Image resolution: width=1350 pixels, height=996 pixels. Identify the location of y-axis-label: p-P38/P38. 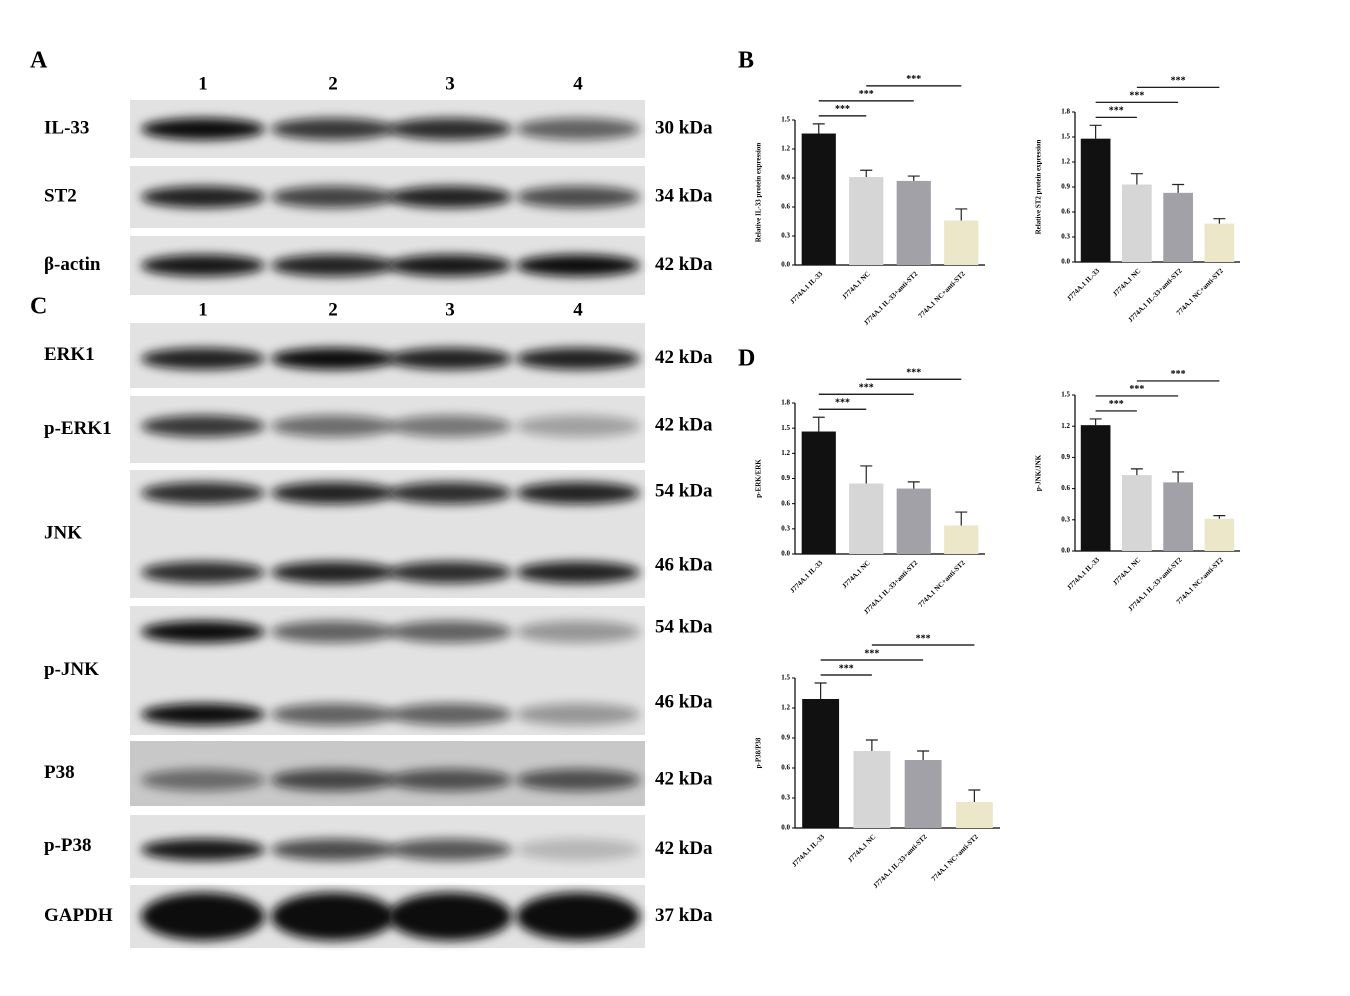
(759, 752).